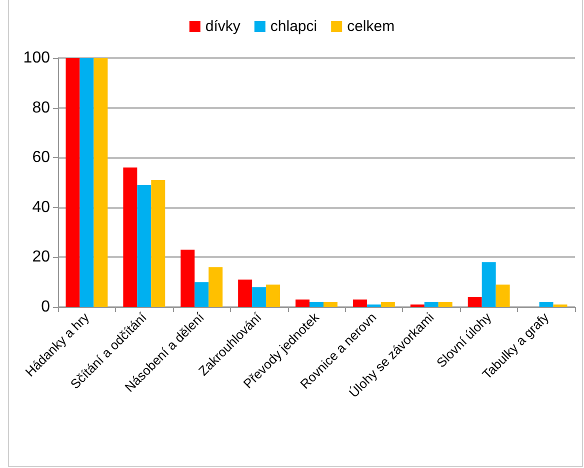 The width and height of the screenshot is (584, 468). What do you see at coordinates (294, 26) in the screenshot?
I see `legend-label: chlapci` at bounding box center [294, 26].